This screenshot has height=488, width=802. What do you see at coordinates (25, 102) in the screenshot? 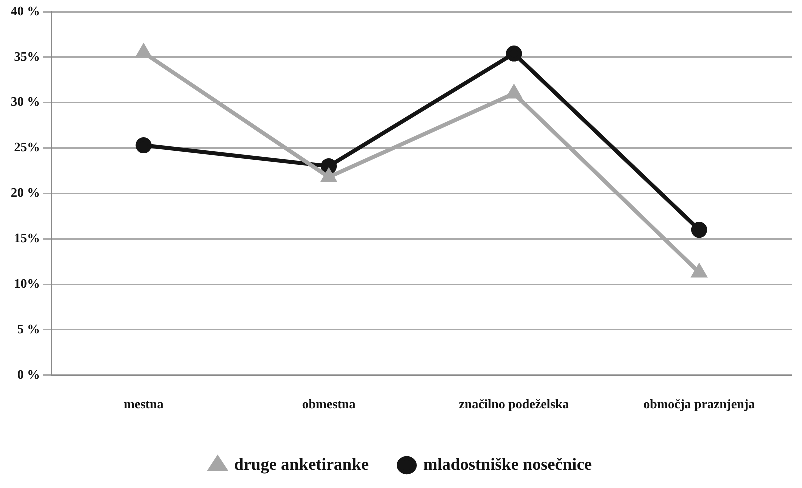
I see `y-tick-label: 30 %` at bounding box center [25, 102].